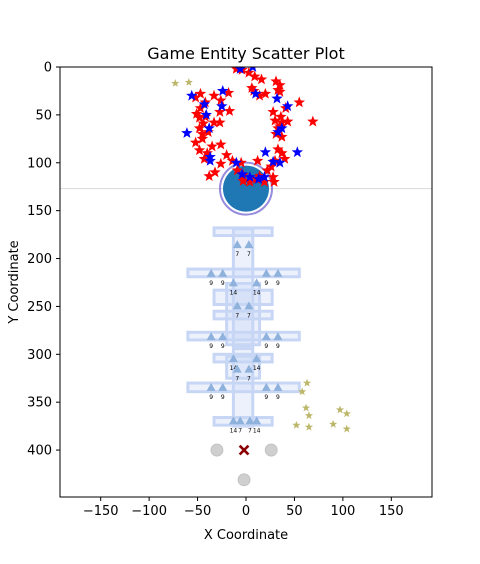 The height and width of the screenshot is (564, 480). I want to click on x-tick-label: −150, so click(101, 511).